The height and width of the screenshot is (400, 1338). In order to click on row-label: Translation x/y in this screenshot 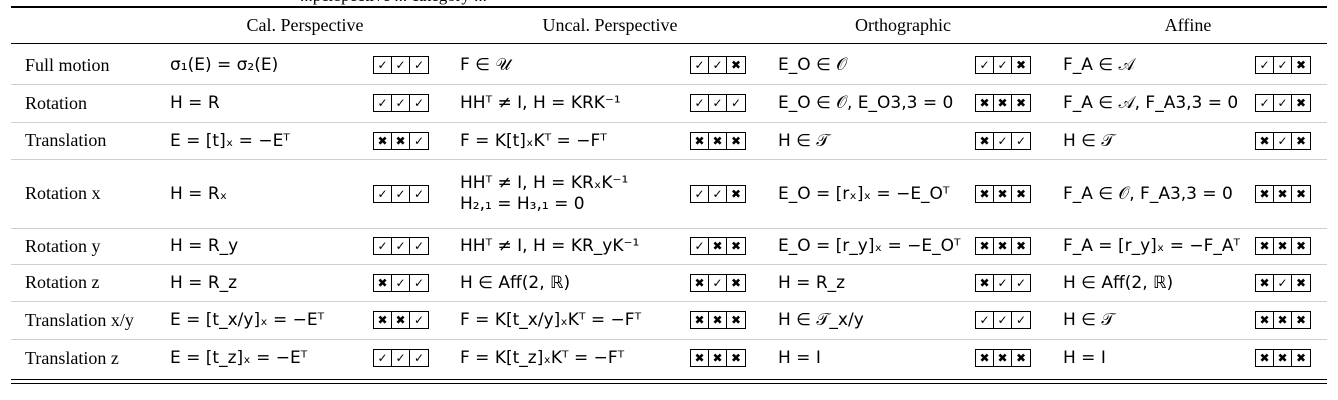, I will do `click(79, 319)`.